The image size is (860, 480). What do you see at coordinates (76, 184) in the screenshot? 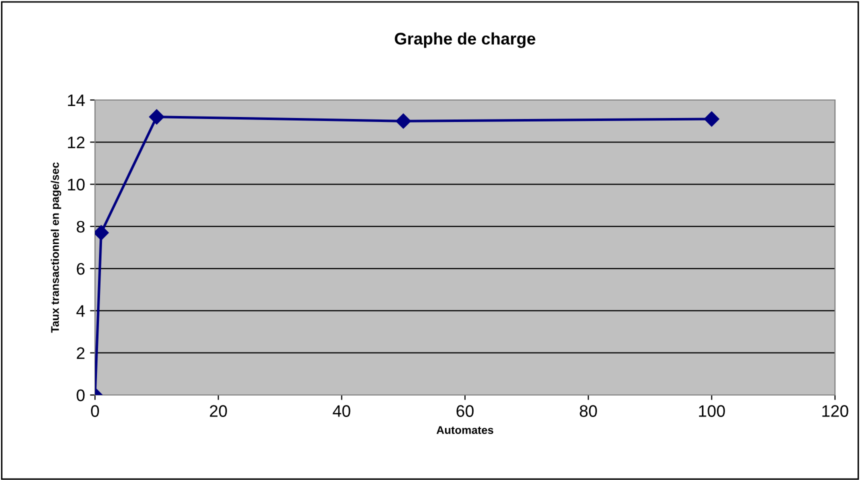
I see `y-tick-label: 10` at bounding box center [76, 184].